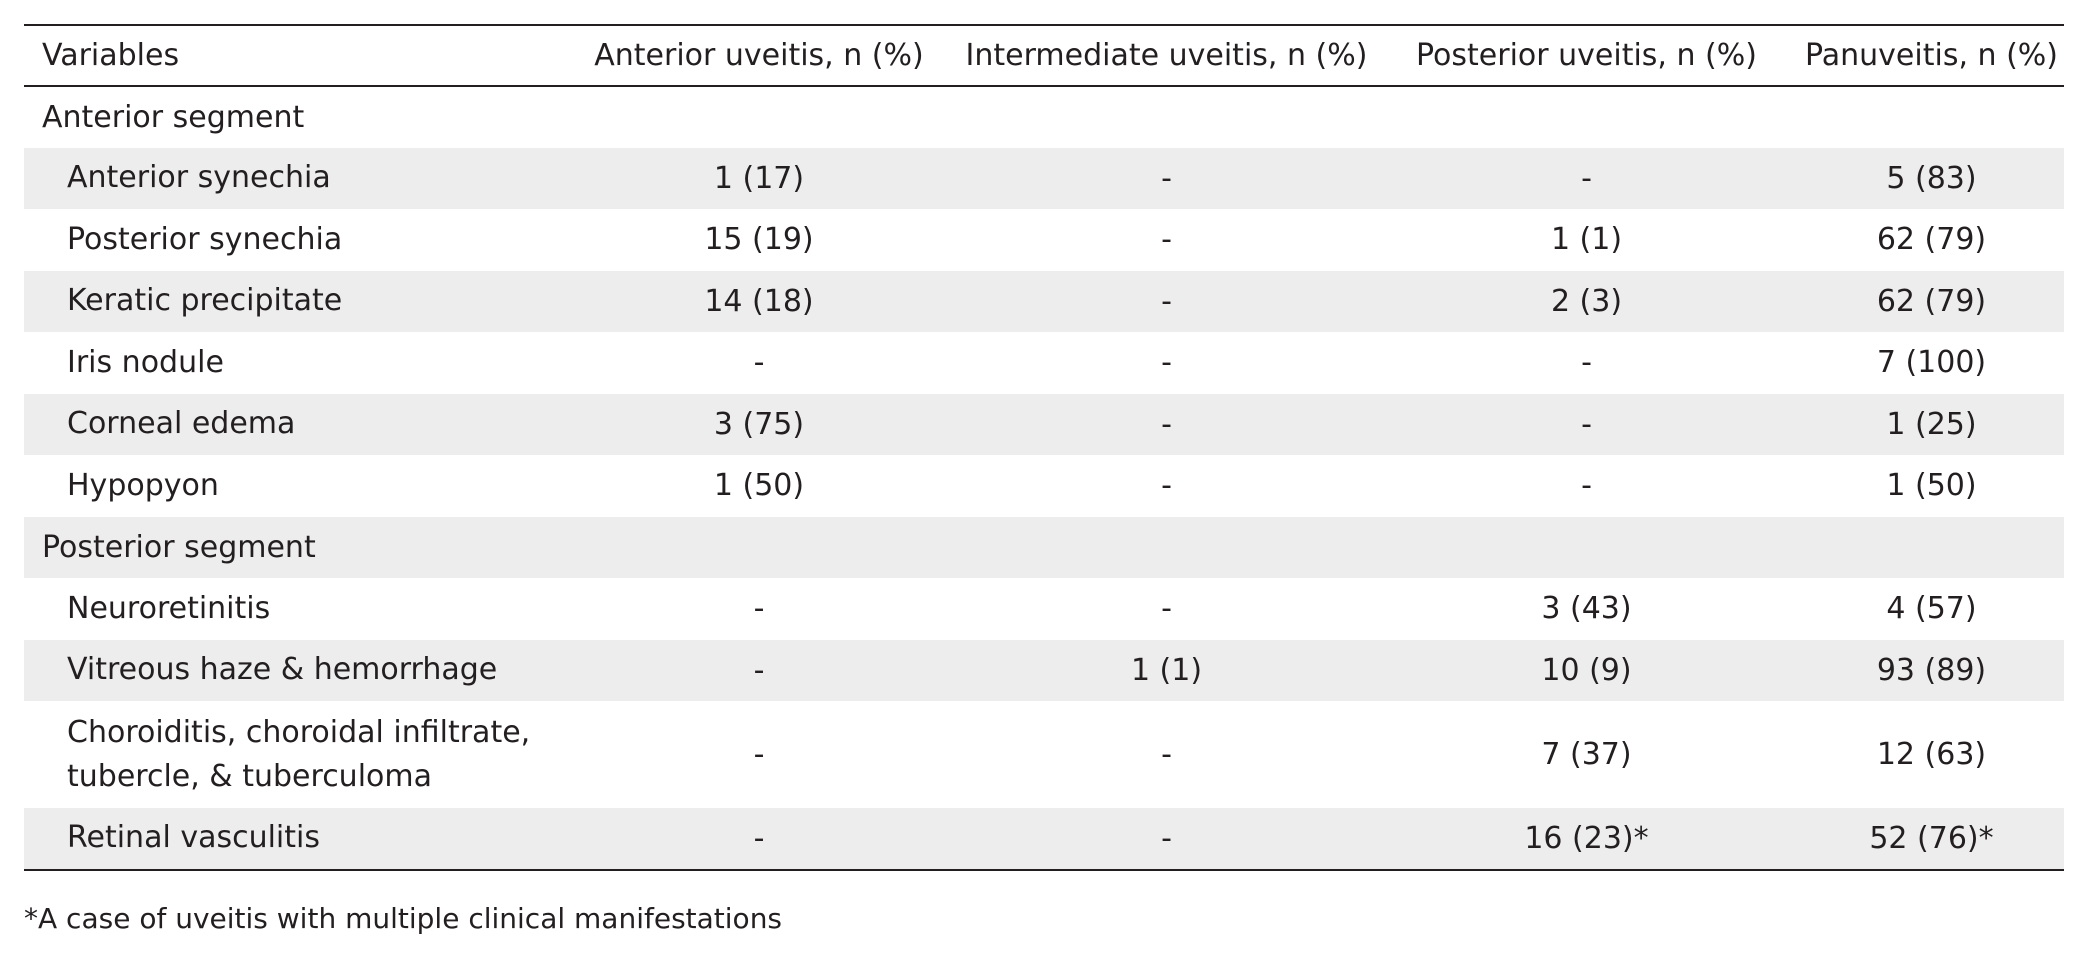 This screenshot has width=2088, height=964. What do you see at coordinates (205, 239) in the screenshot?
I see `row-label: Posterior synechia` at bounding box center [205, 239].